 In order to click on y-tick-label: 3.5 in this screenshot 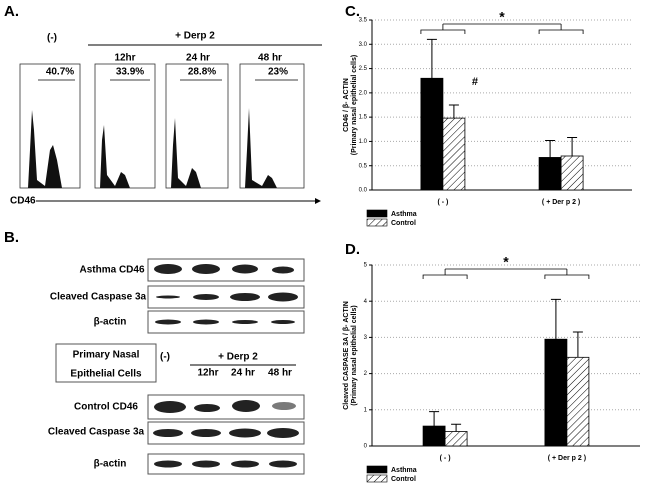, I will do `click(363, 21)`.